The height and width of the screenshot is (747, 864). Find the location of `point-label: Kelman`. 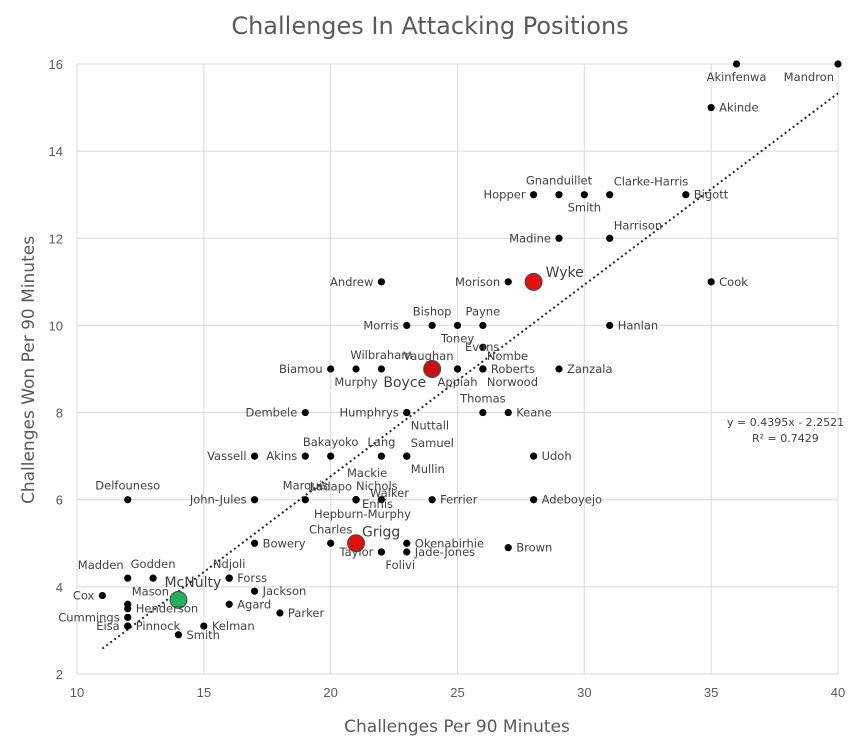

point-label: Kelman is located at coordinates (233, 626).